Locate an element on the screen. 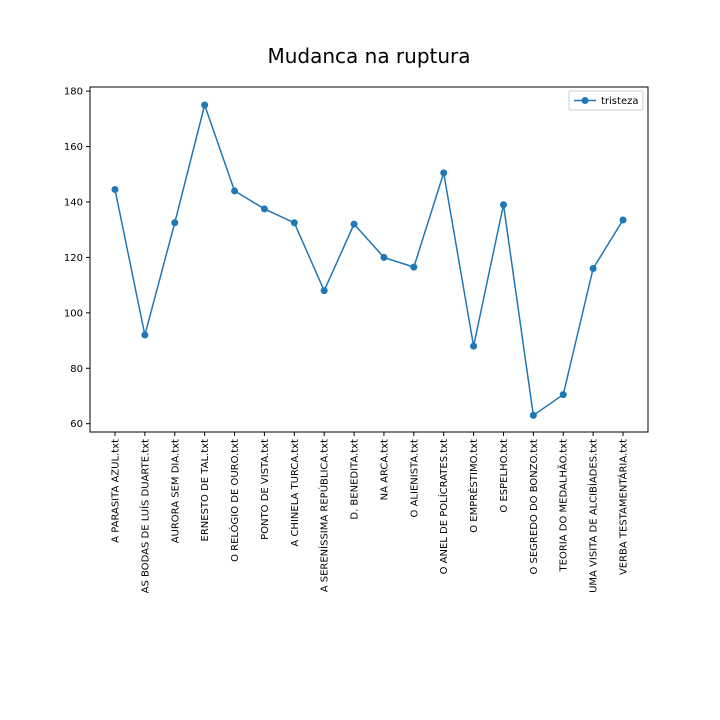 This screenshot has width=720, height=720. y-tick-label: 180 is located at coordinates (73, 92).